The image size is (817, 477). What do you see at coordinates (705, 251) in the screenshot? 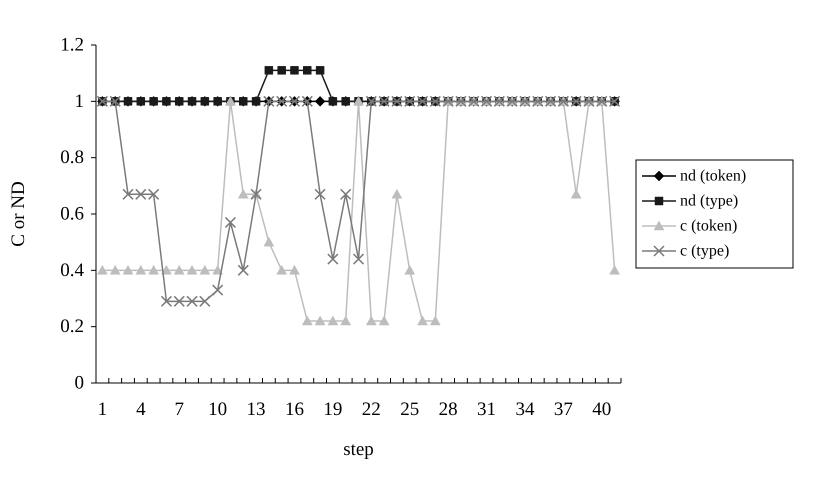
I see `legend-label: c (type)` at bounding box center [705, 251].